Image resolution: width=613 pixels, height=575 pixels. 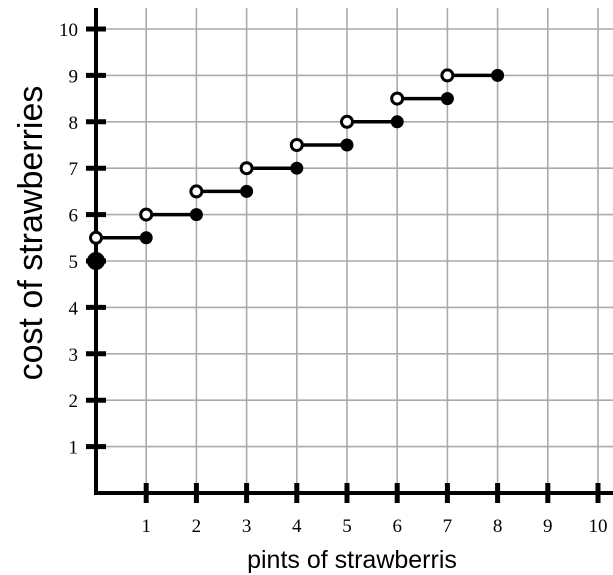 What do you see at coordinates (74, 216) in the screenshot?
I see `y-tick-label: 6` at bounding box center [74, 216].